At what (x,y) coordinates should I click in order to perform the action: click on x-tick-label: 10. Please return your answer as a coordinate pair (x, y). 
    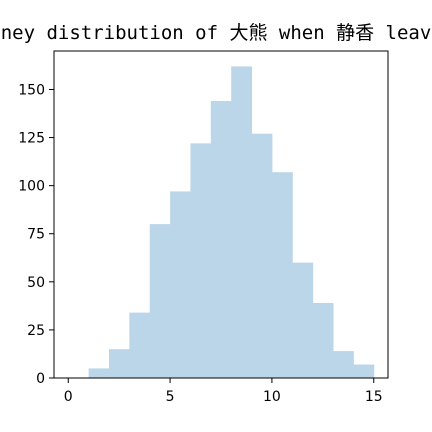
    Looking at the image, I should click on (272, 397).